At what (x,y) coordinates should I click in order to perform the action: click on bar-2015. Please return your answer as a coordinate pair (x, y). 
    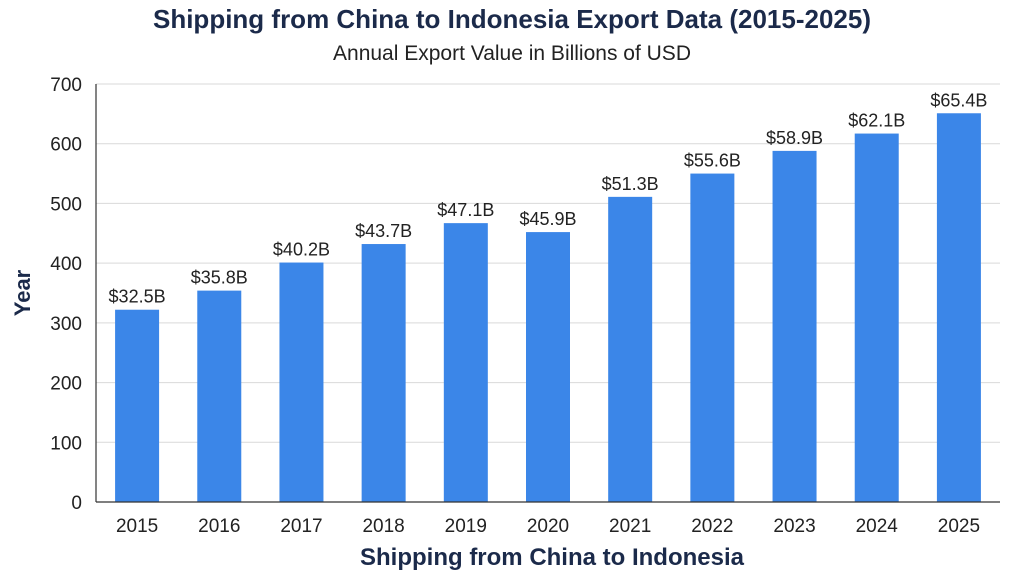
    Looking at the image, I should click on (137, 405).